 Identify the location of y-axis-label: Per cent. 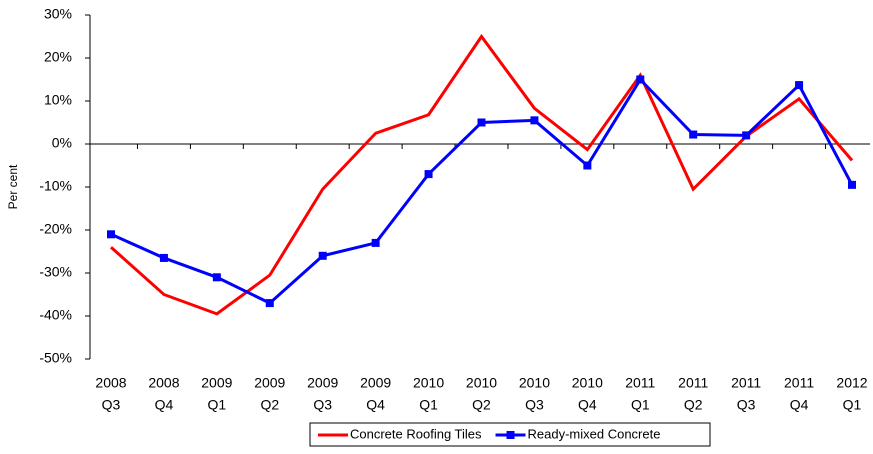
(13, 186).